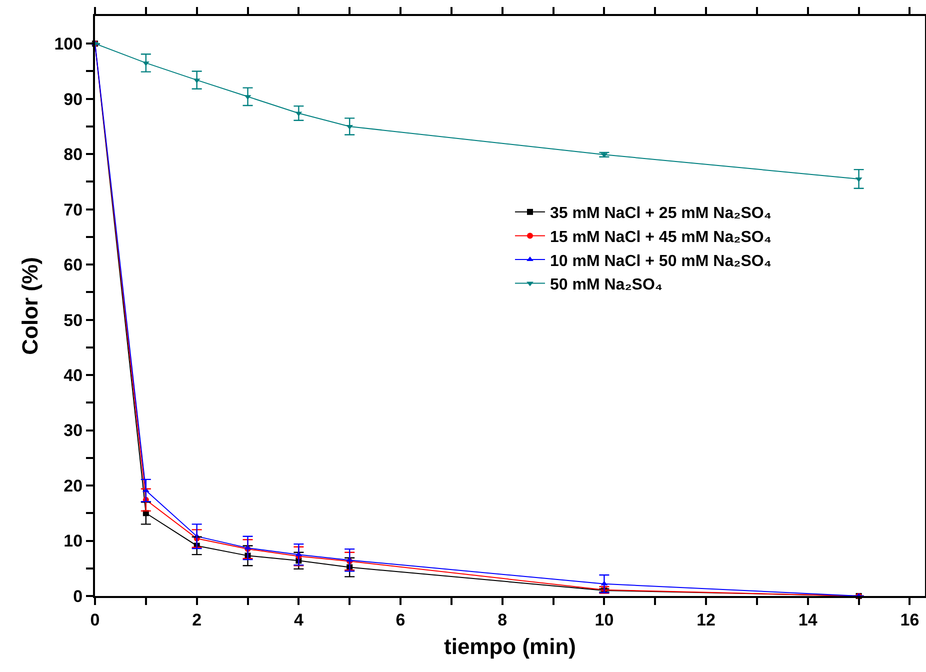 This screenshot has width=926, height=672. Describe the element at coordinates (30, 306) in the screenshot. I see `y-axis-title: Color (%)` at that location.